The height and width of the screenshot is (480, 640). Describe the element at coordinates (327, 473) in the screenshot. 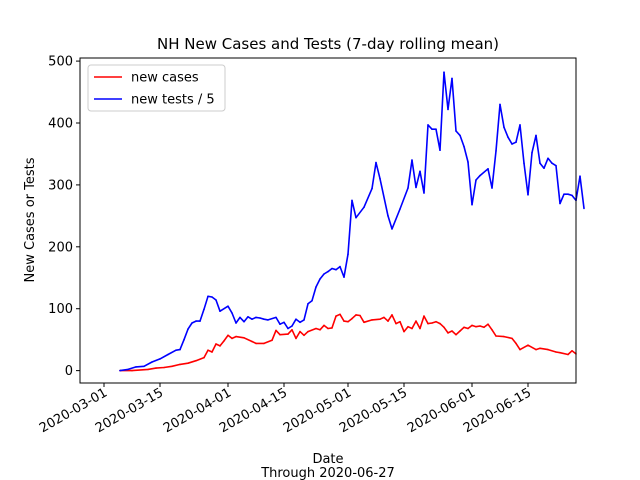

I see `x-axis-note: Through 2020-06-27` at that location.